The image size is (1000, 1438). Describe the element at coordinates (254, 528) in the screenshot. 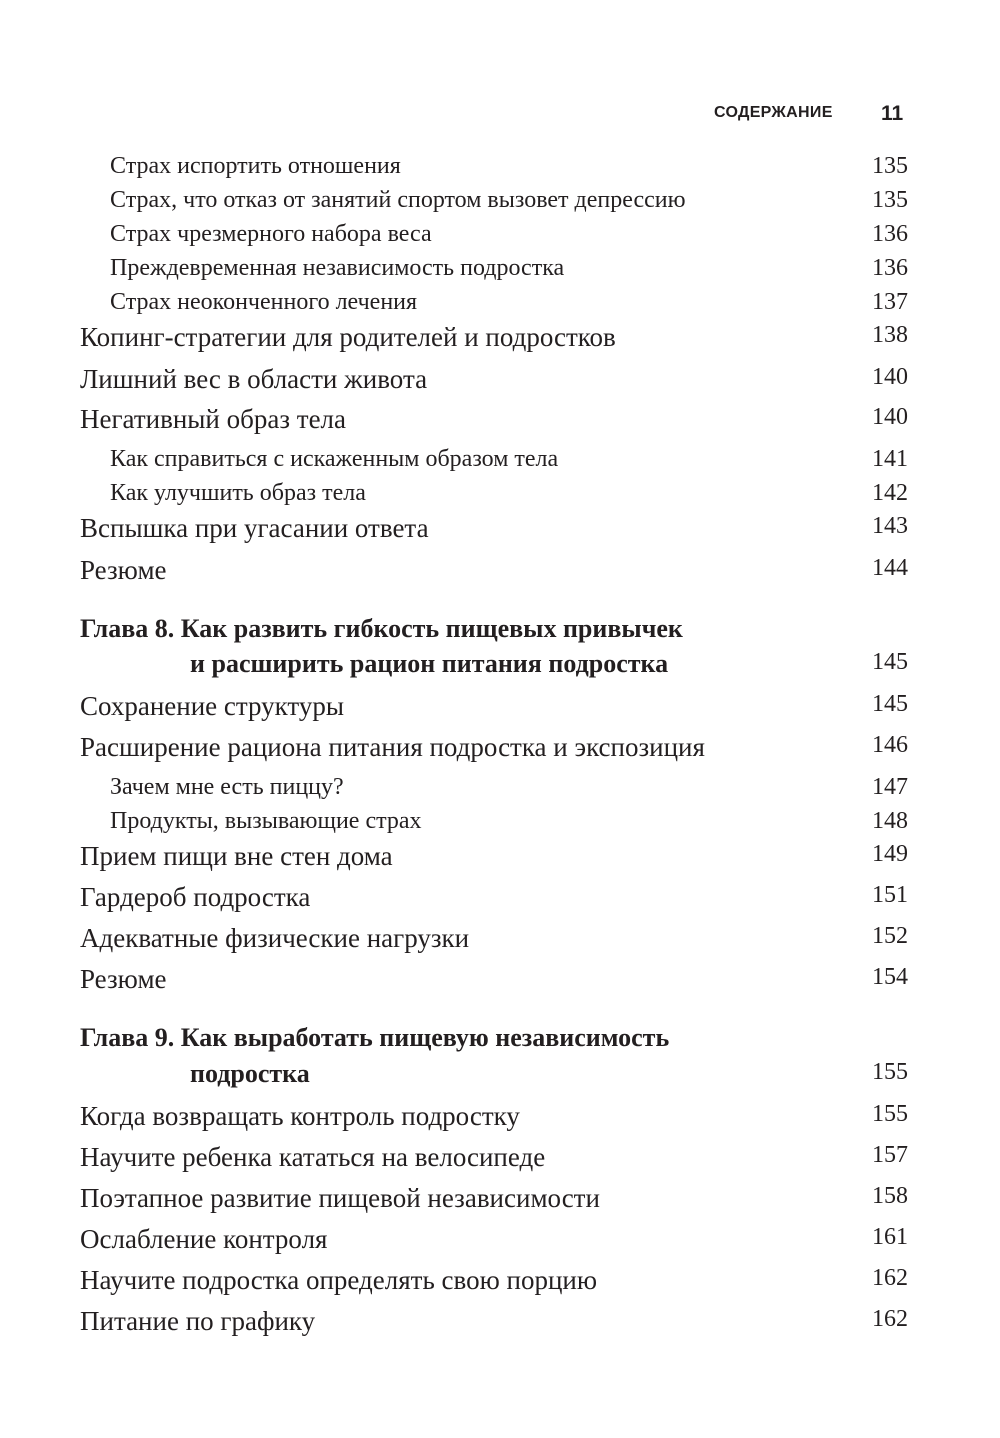

I see `toc-entry-title: Вспышка при угасании ответа` at that location.